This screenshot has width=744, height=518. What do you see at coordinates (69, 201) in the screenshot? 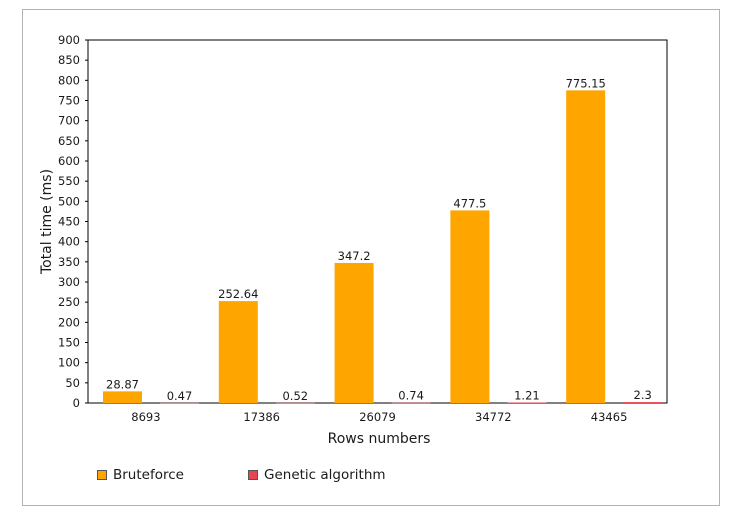
I see `y-tick-label: 500` at bounding box center [69, 201].